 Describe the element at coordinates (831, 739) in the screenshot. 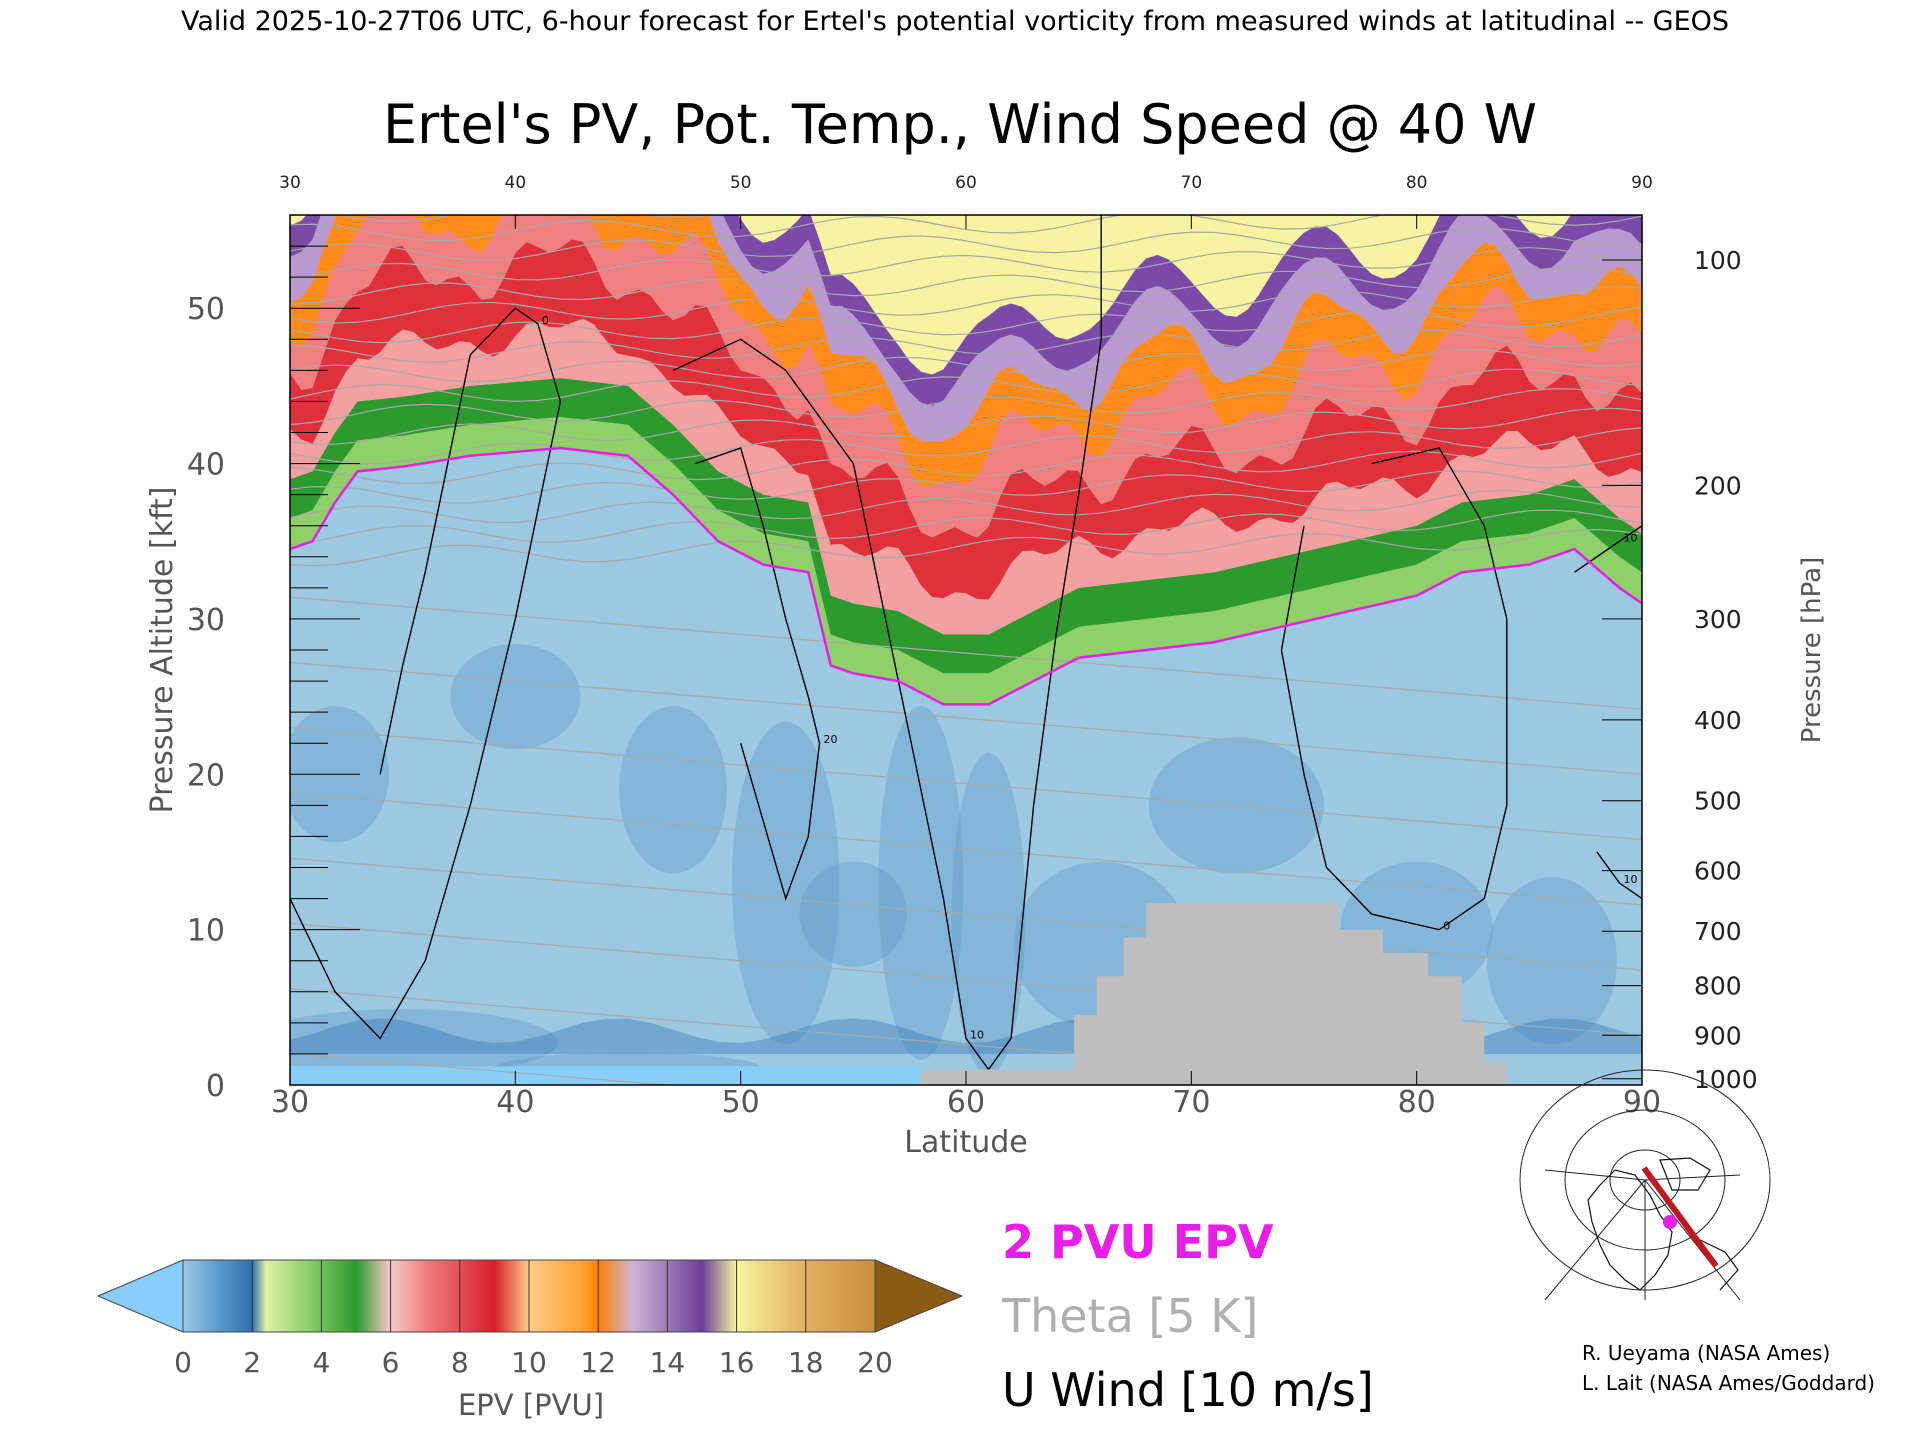

I see `u-wind-contour-label: 20` at that location.